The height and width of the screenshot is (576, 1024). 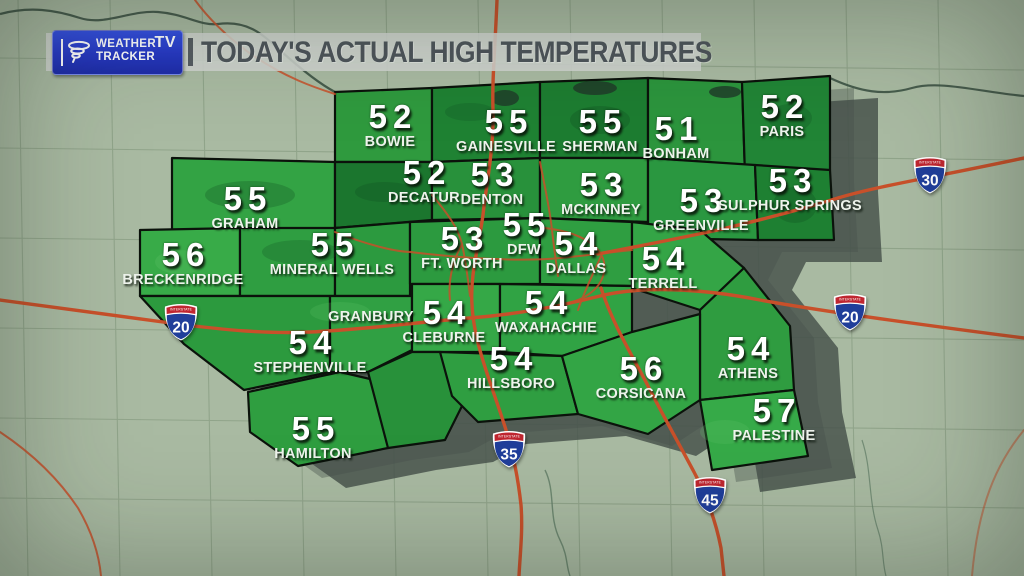 What do you see at coordinates (524, 250) in the screenshot?
I see `city-label: DFW` at bounding box center [524, 250].